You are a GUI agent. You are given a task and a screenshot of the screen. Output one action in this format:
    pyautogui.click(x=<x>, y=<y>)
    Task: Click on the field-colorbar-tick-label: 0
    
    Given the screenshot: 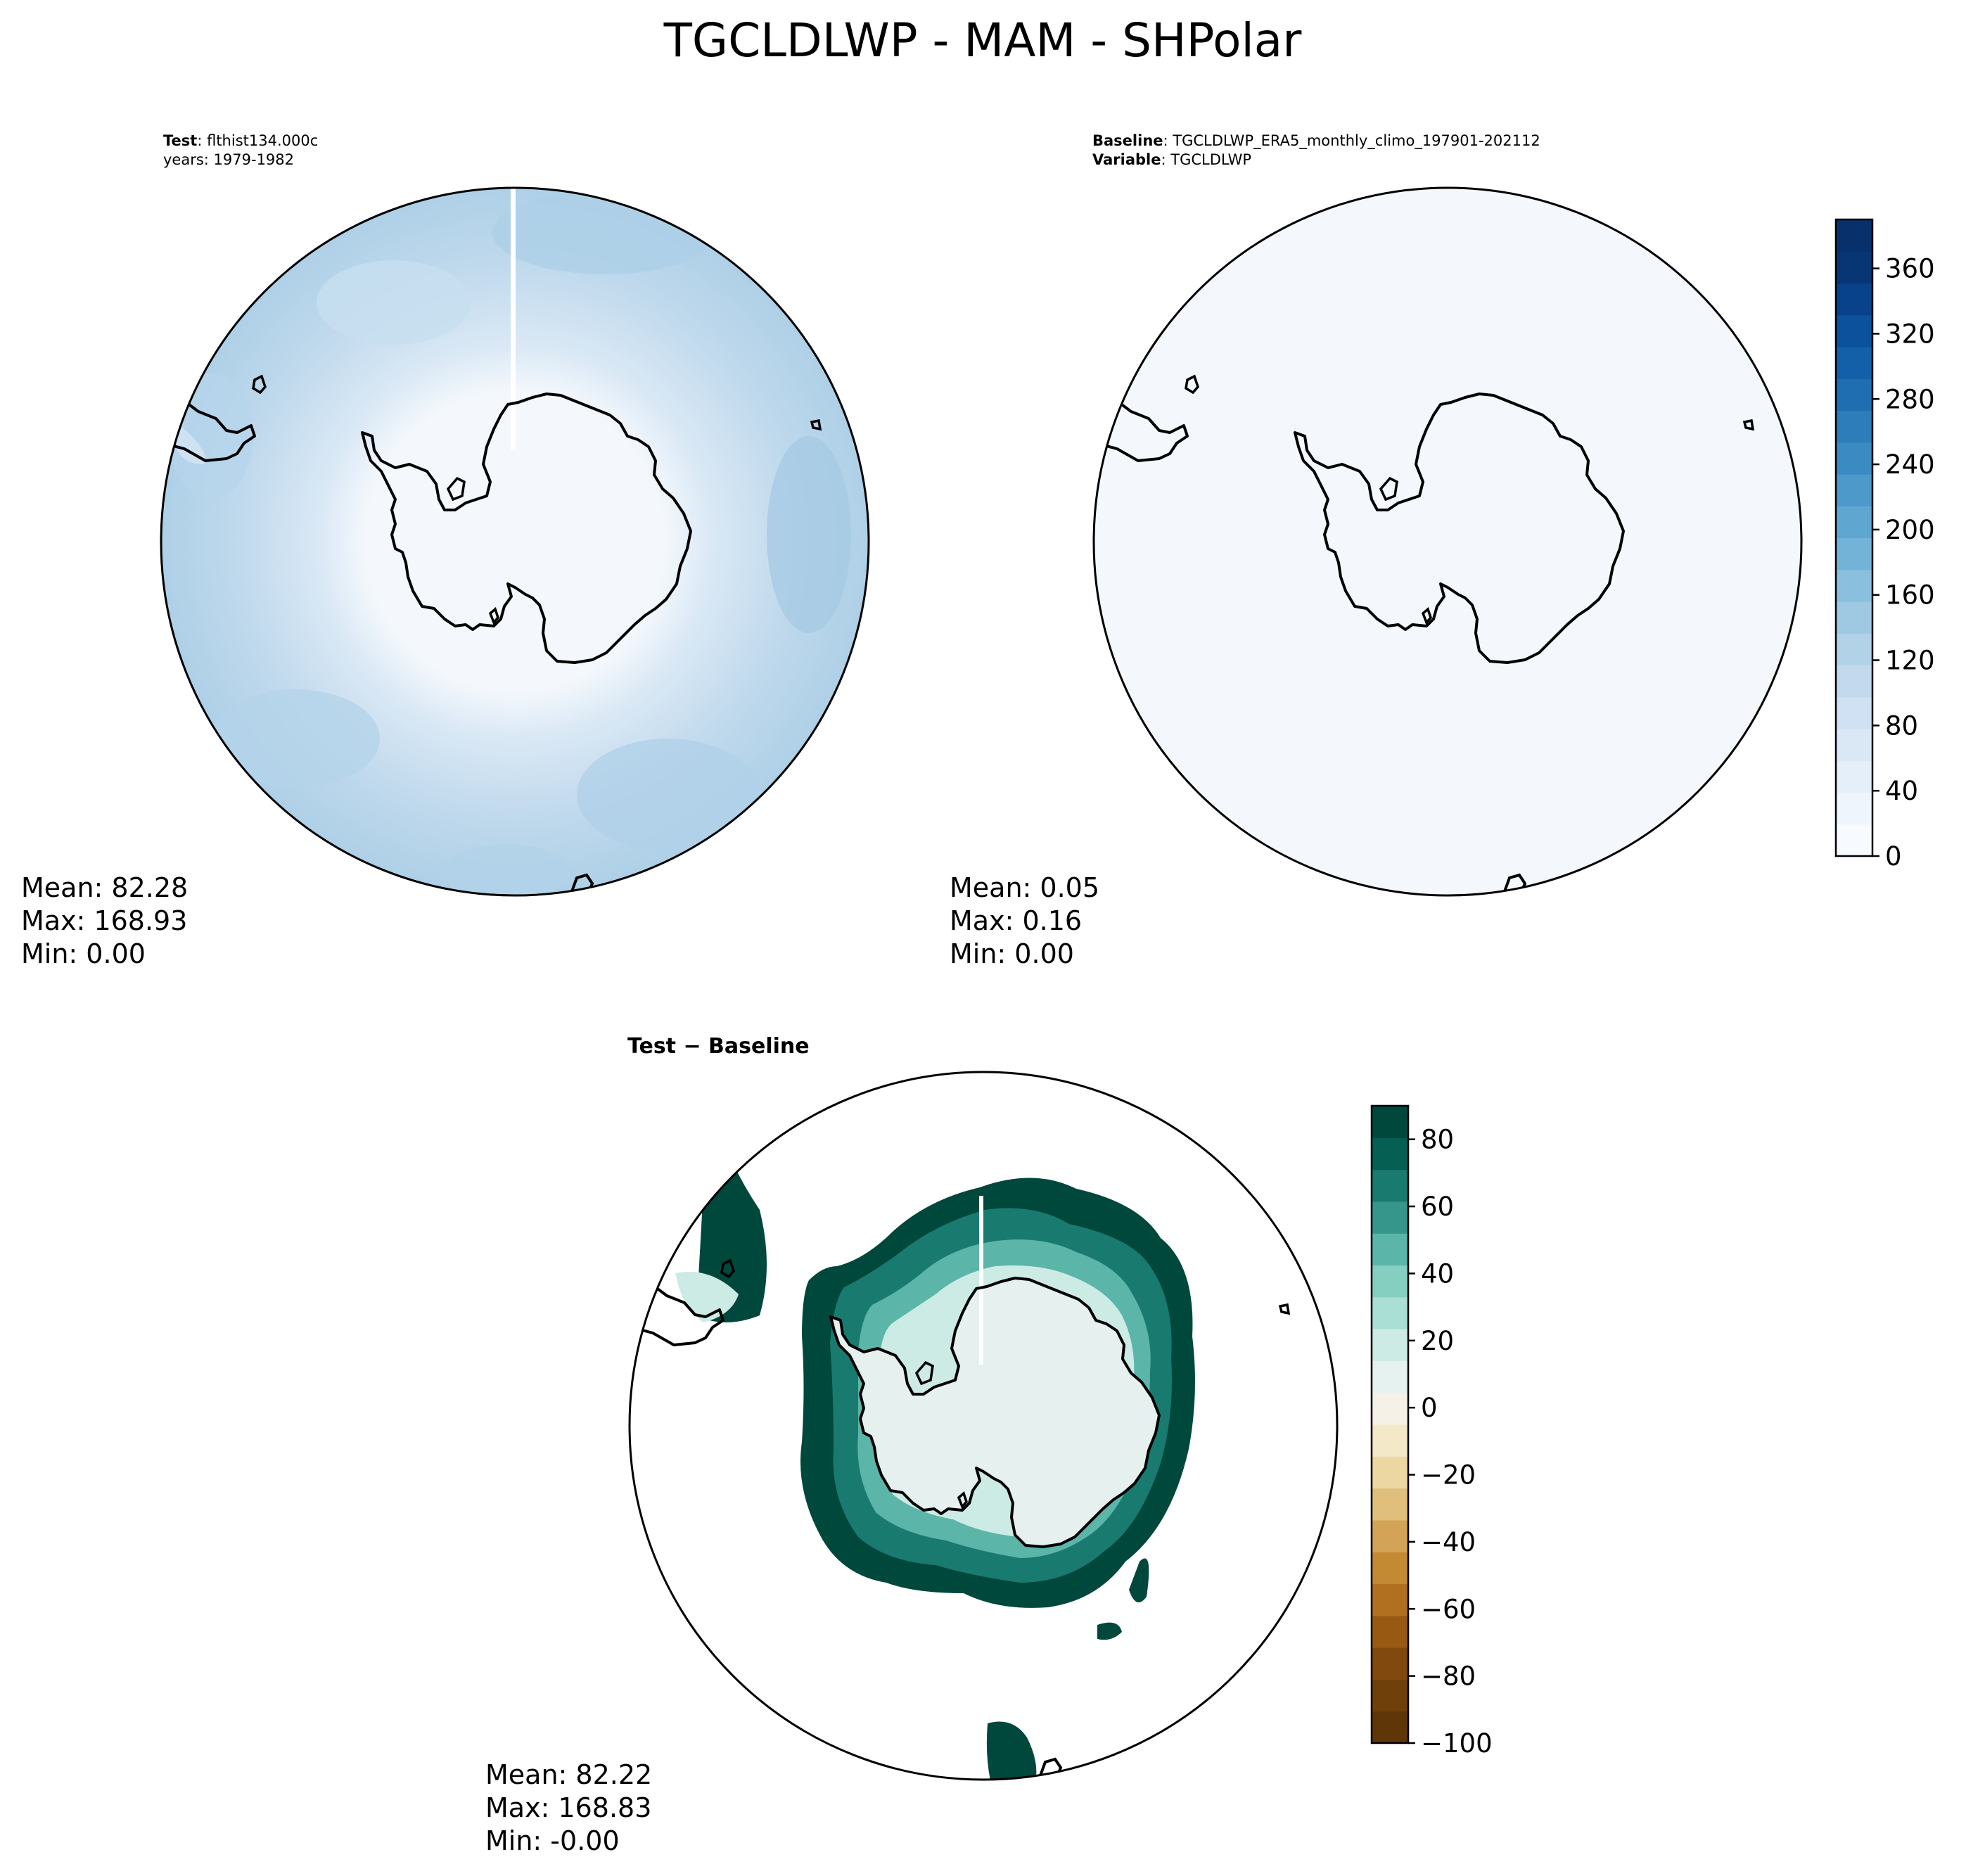 What is the action you would take?
    pyautogui.click(x=1893, y=856)
    